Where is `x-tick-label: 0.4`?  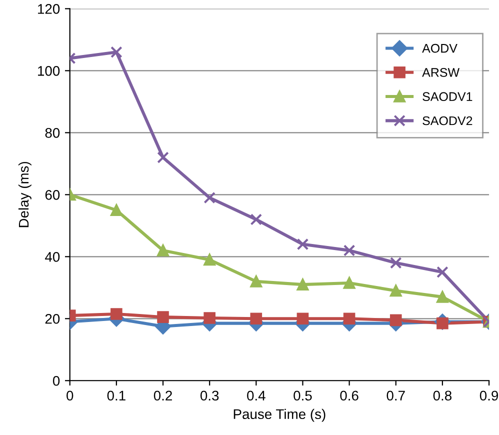
x-tick-label: 0.4 is located at coordinates (256, 395).